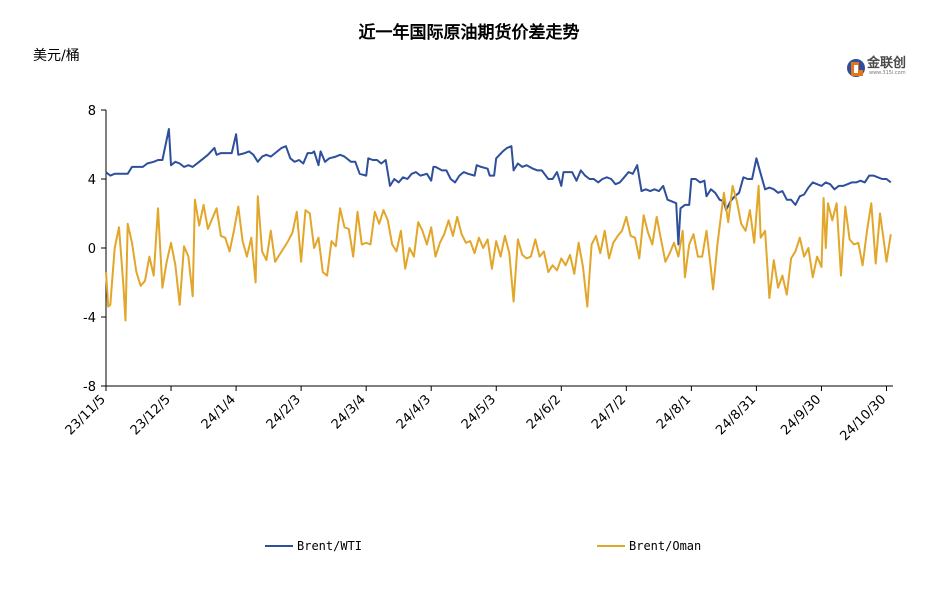  What do you see at coordinates (86, 415) in the screenshot?
I see `x-tick-label: 23/11/5` at bounding box center [86, 415].